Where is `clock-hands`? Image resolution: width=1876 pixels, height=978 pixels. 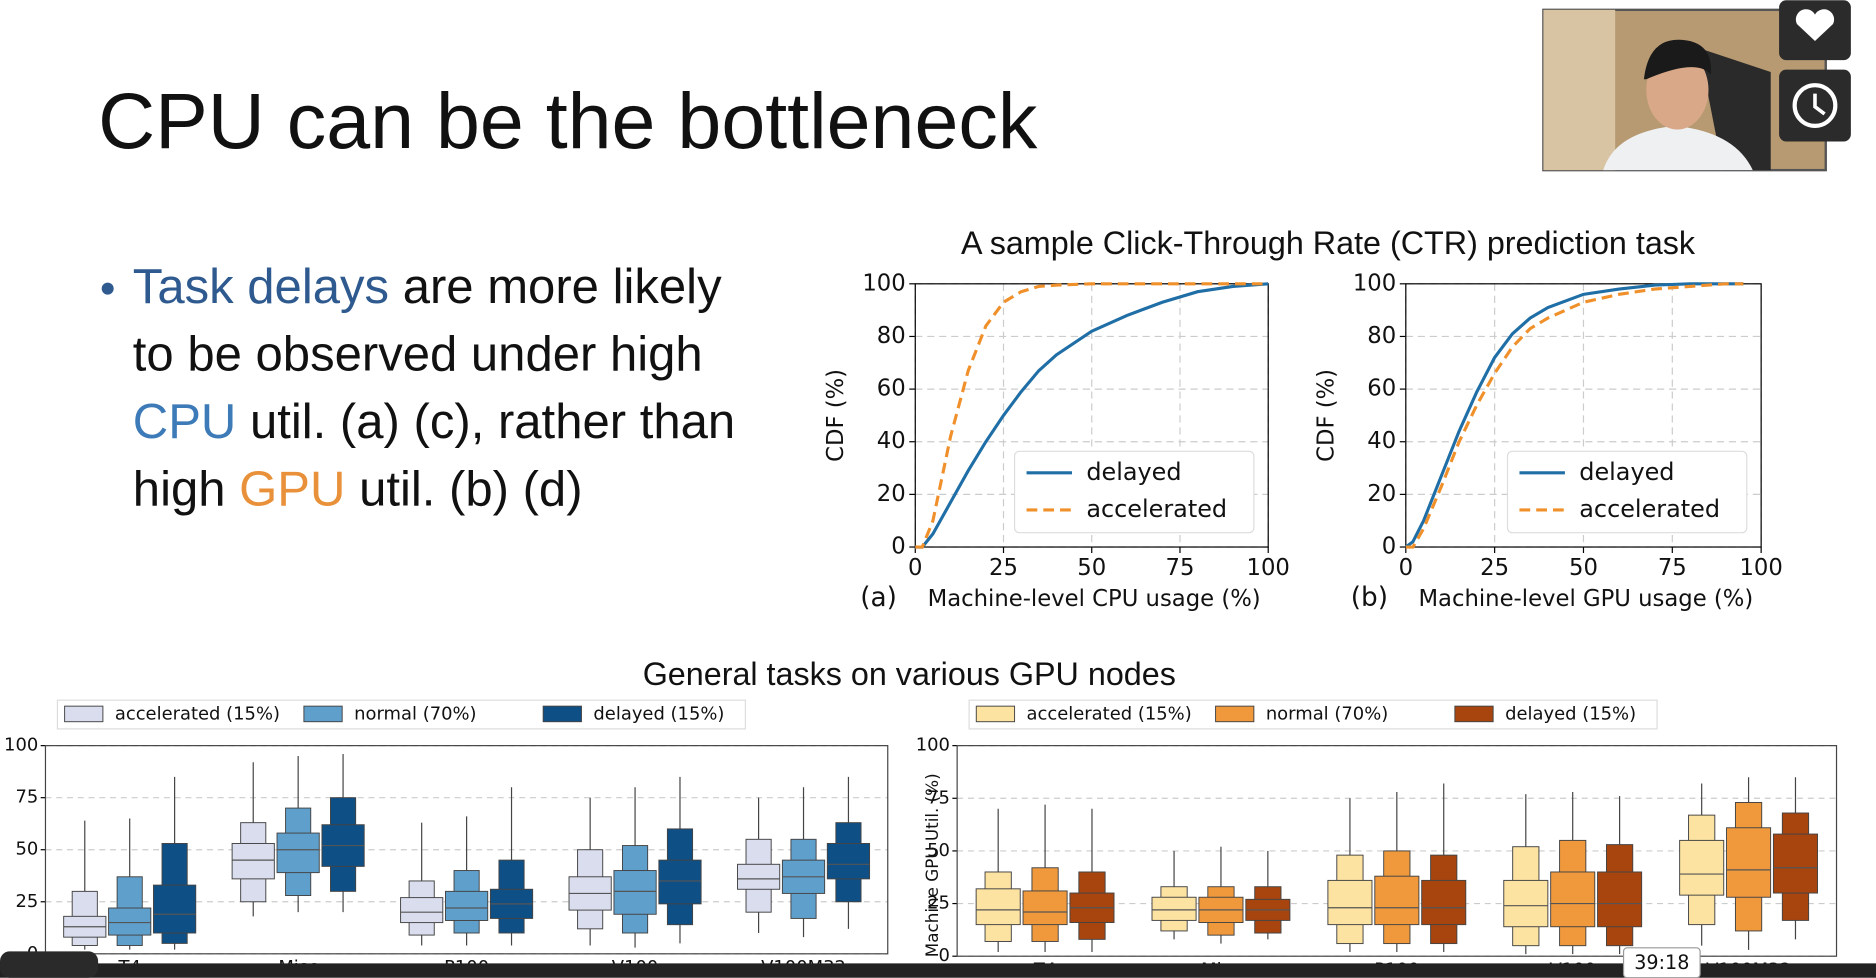 clock-hands is located at coordinates (1819, 104).